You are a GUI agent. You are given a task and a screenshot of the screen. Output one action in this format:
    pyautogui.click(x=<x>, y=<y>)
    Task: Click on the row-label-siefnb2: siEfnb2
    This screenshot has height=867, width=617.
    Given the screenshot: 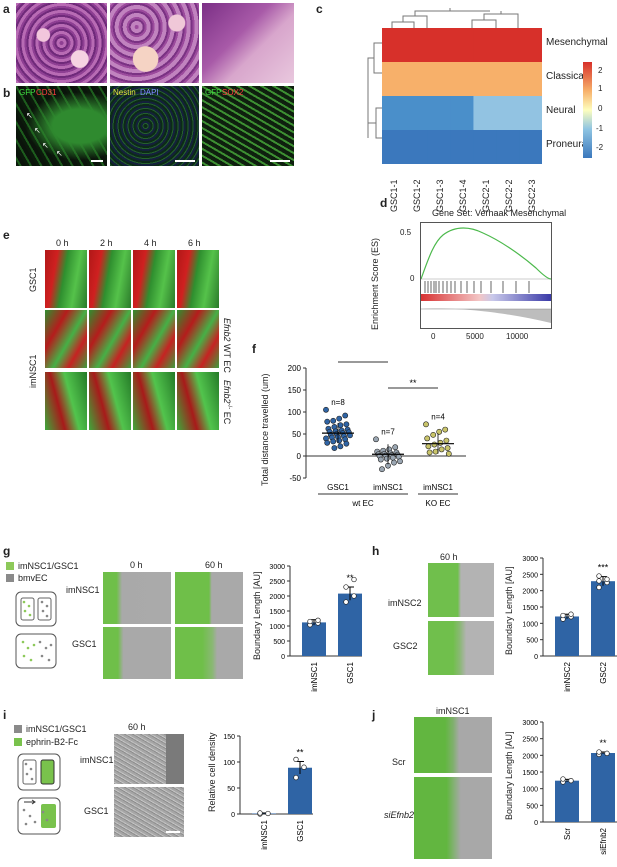 What is the action you would take?
    pyautogui.click(x=399, y=815)
    